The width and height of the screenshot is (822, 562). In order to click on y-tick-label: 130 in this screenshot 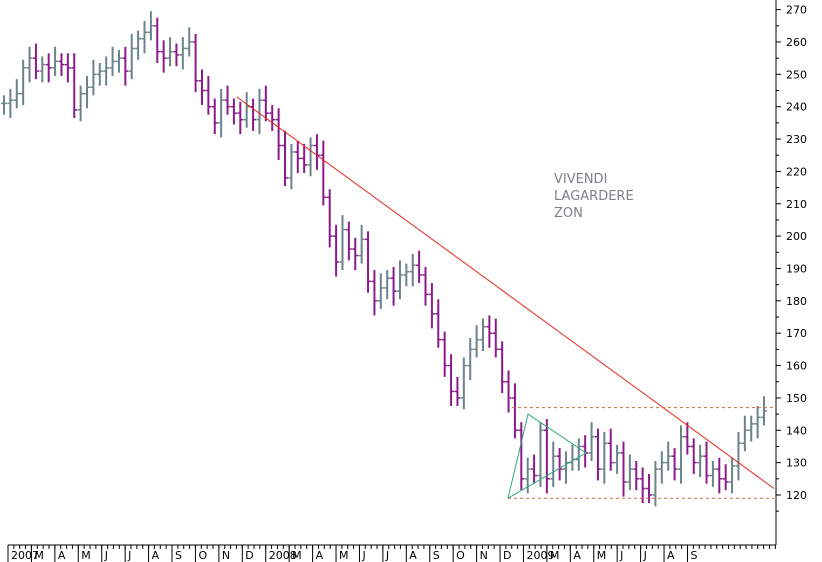, I will do `click(796, 463)`.